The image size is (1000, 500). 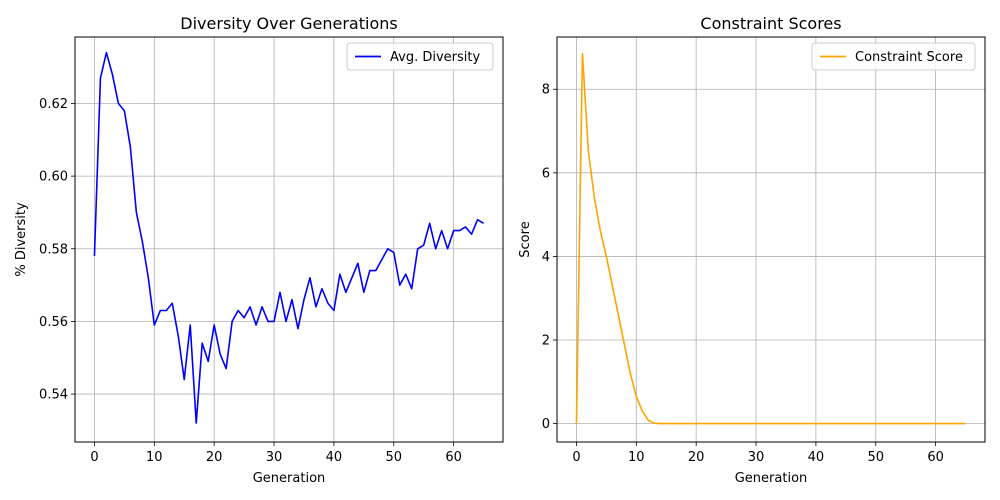 I want to click on y-tick-label: 4, so click(x=546, y=257).